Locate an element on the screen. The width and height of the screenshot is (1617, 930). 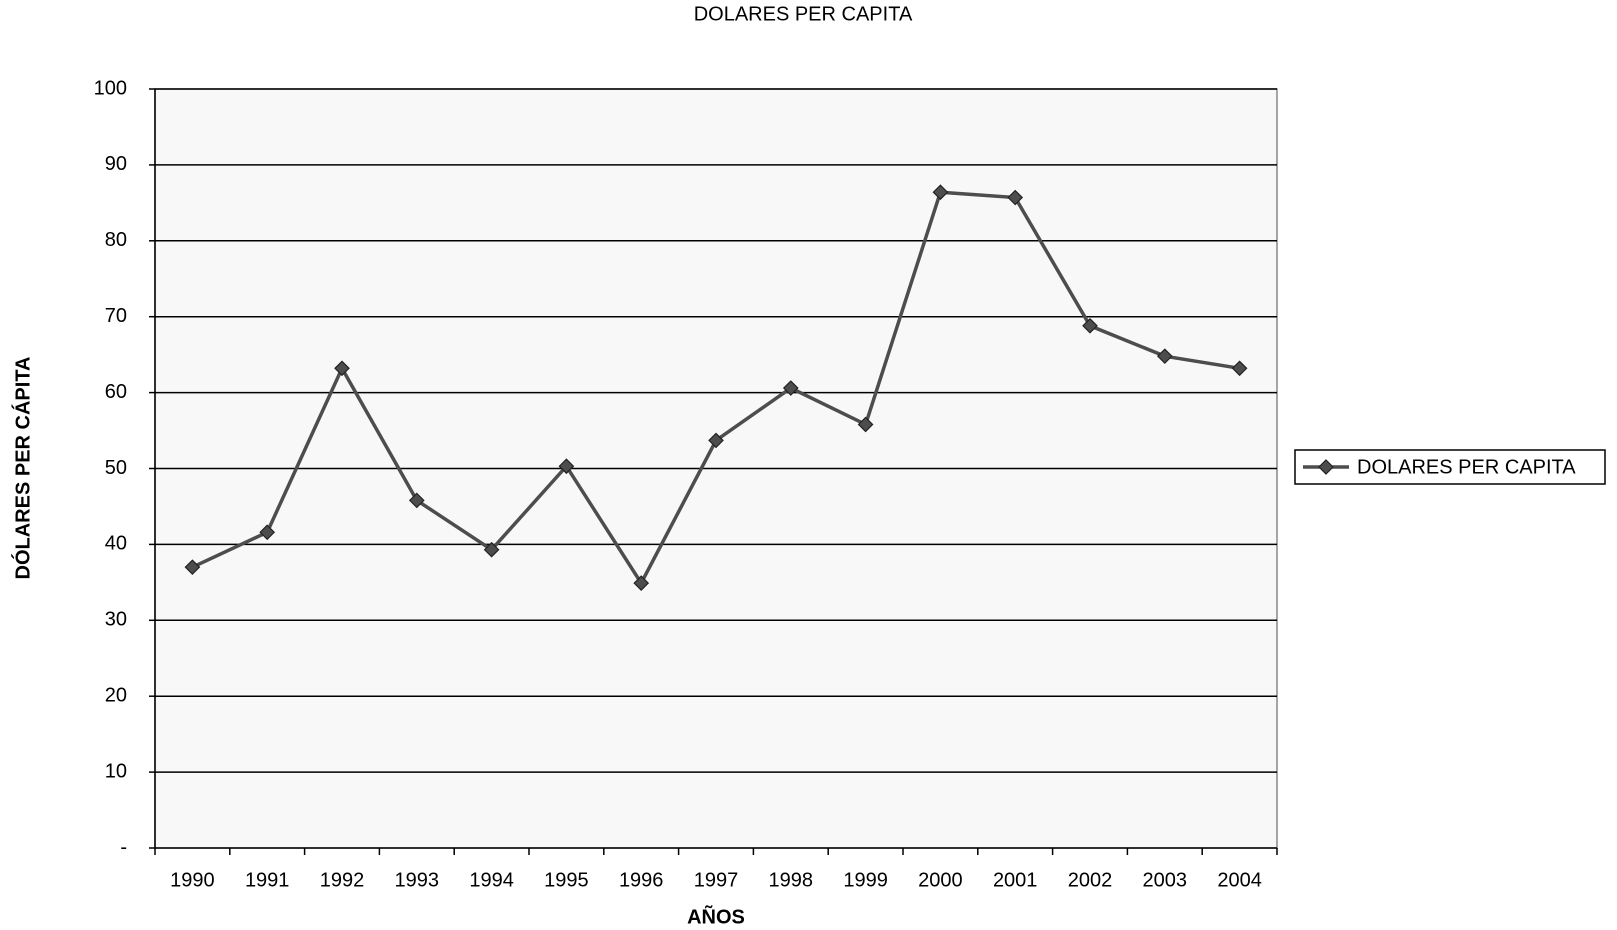
x-tick-label: 1994 is located at coordinates (491, 880).